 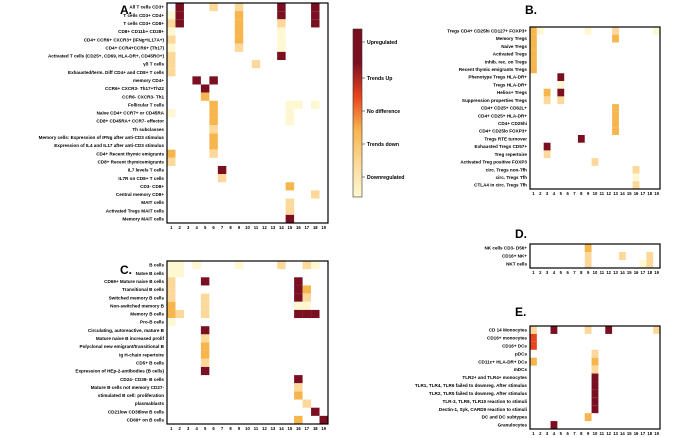 I want to click on row-label: Switched memory B cells, so click(x=137, y=297).